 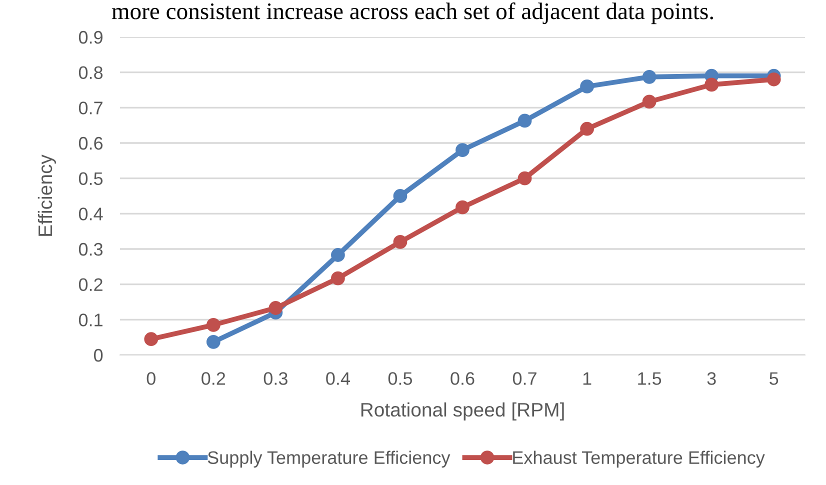 What do you see at coordinates (276, 378) in the screenshot?
I see `x-tick-label: 0.3` at bounding box center [276, 378].